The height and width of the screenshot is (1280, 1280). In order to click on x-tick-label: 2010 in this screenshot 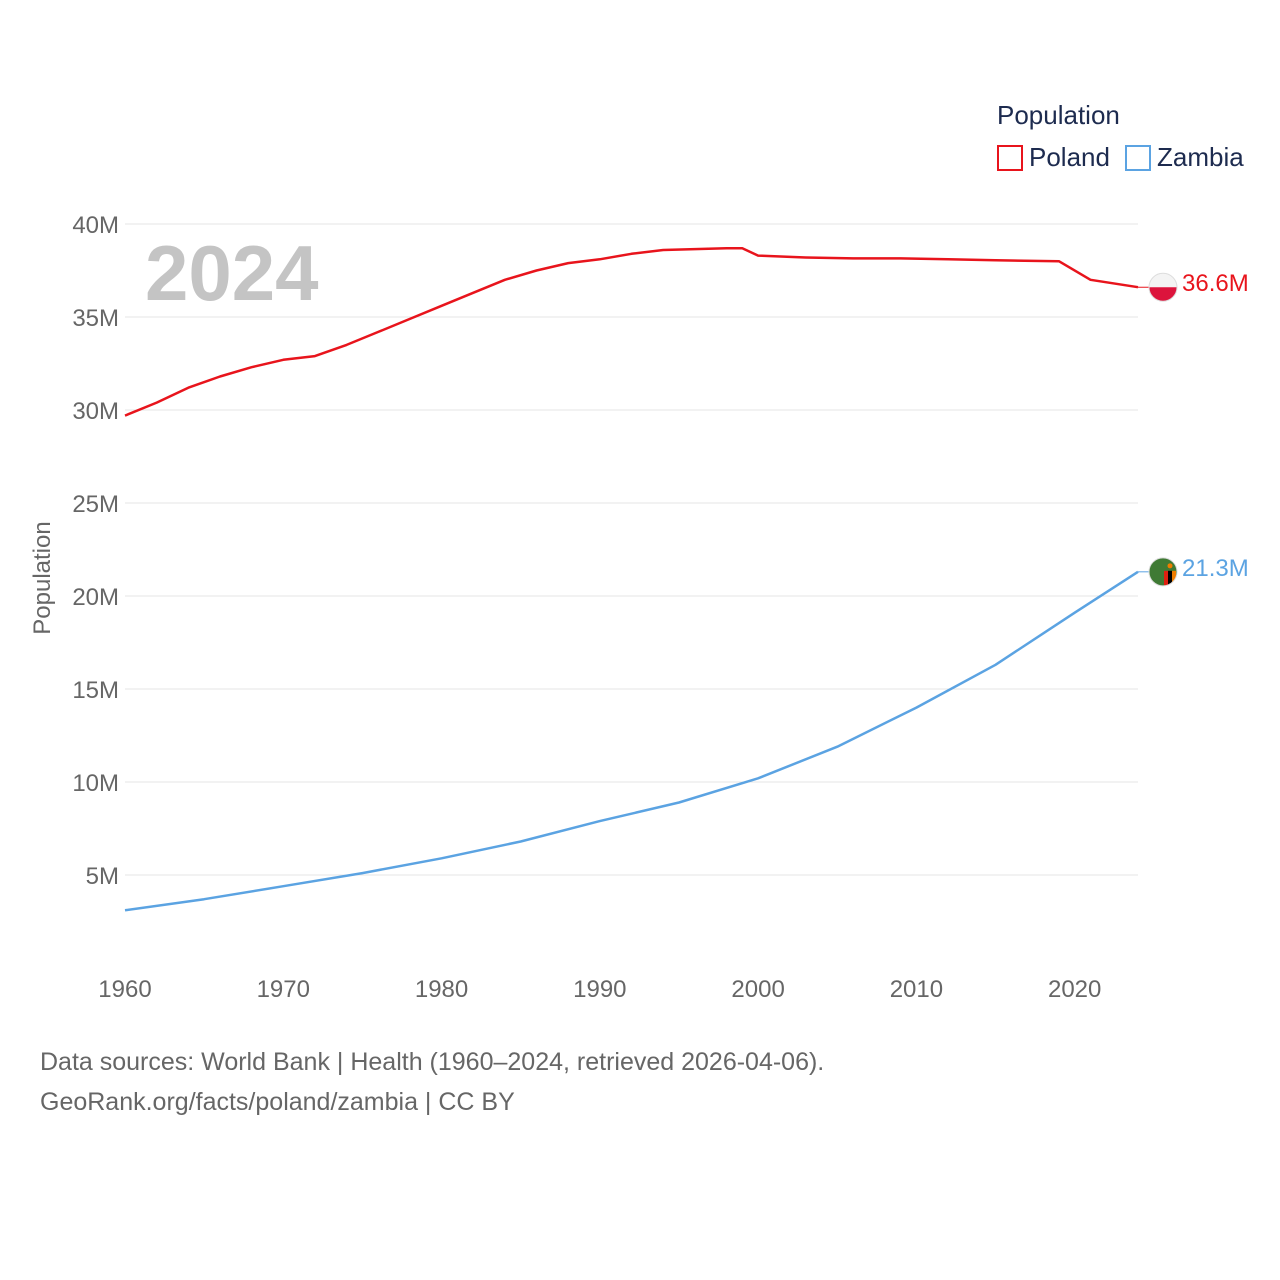, I will do `click(916, 989)`.